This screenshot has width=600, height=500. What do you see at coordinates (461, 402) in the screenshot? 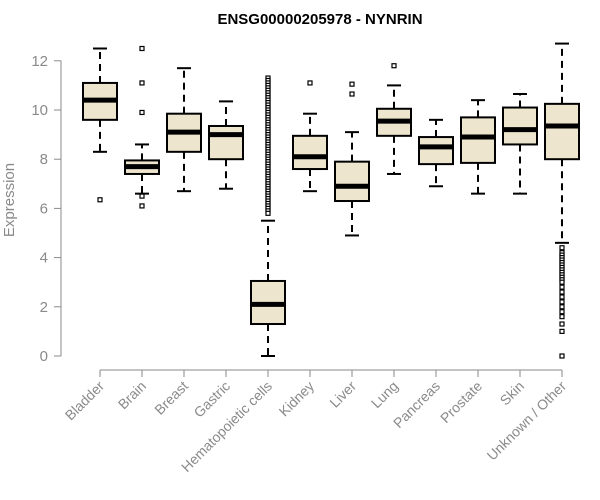
I see `x-tick-label: Prostate` at bounding box center [461, 402].